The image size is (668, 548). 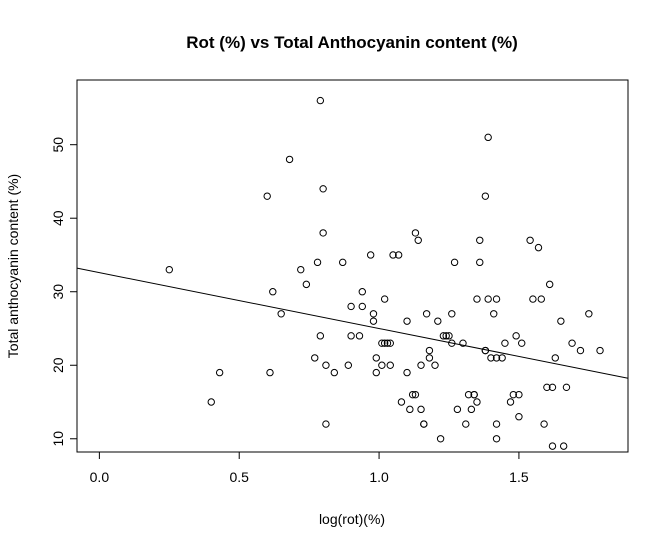 I want to click on y-tick-label: 20, so click(x=58, y=365).